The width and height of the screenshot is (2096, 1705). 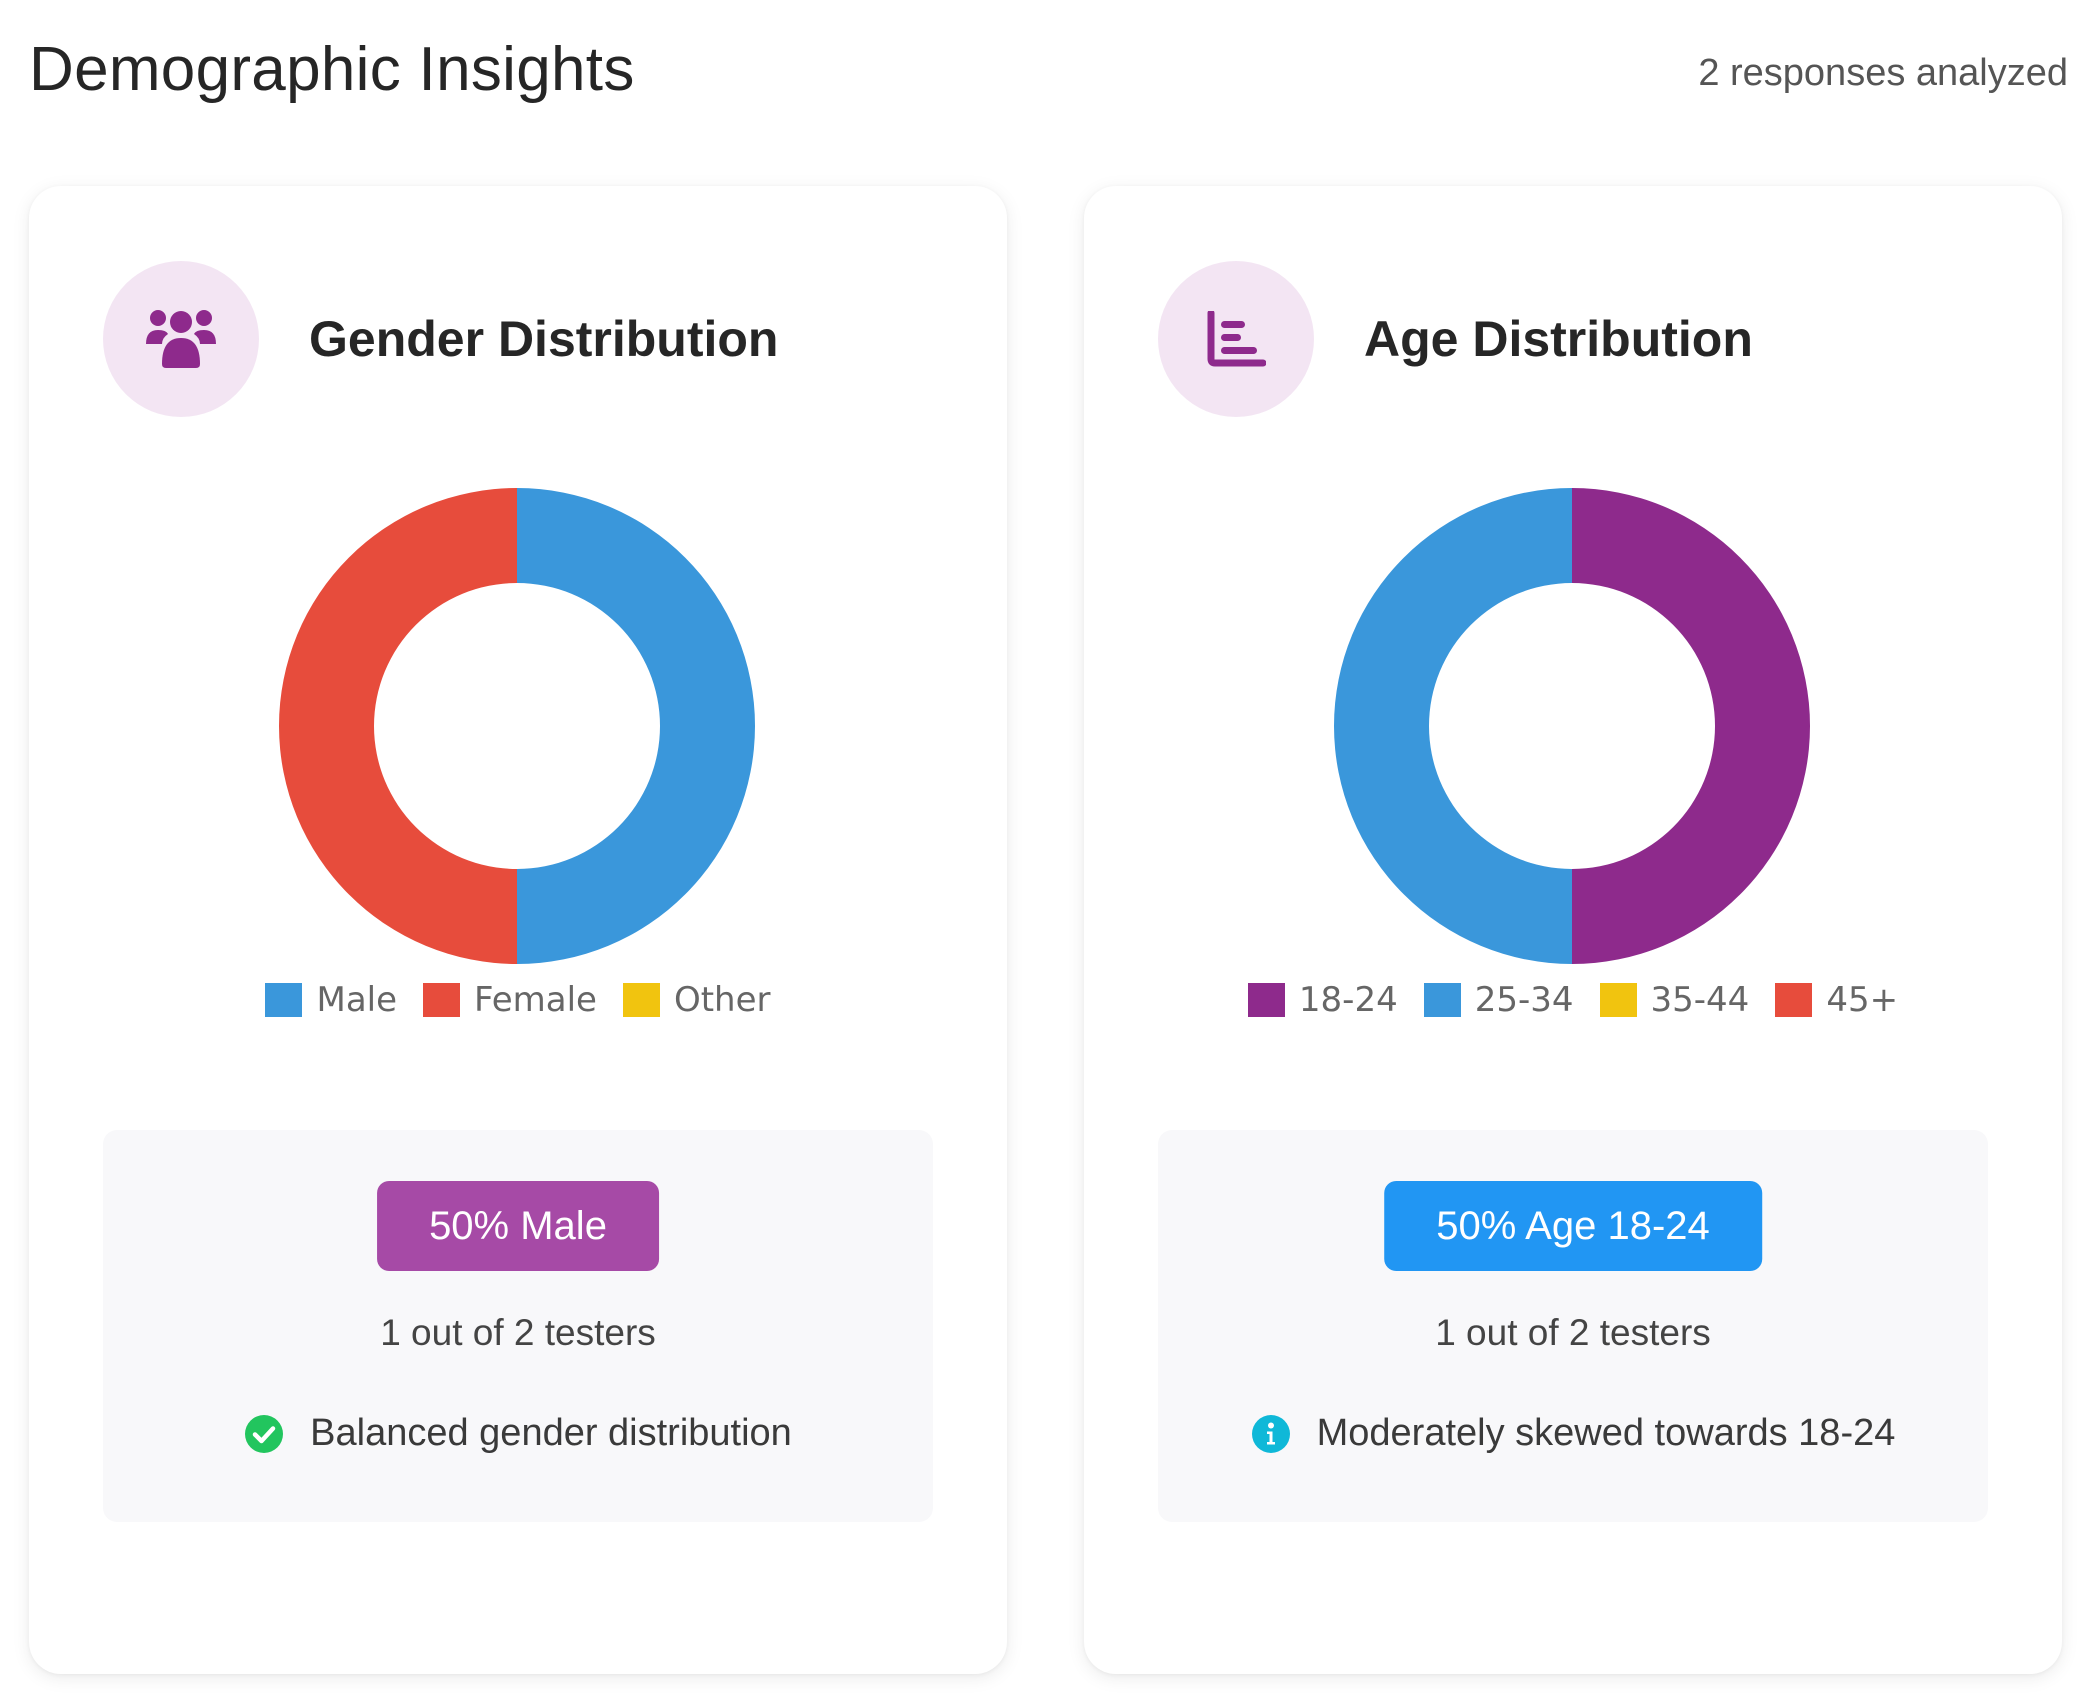 What do you see at coordinates (1558, 339) in the screenshot?
I see `card-title: Age Distribution` at bounding box center [1558, 339].